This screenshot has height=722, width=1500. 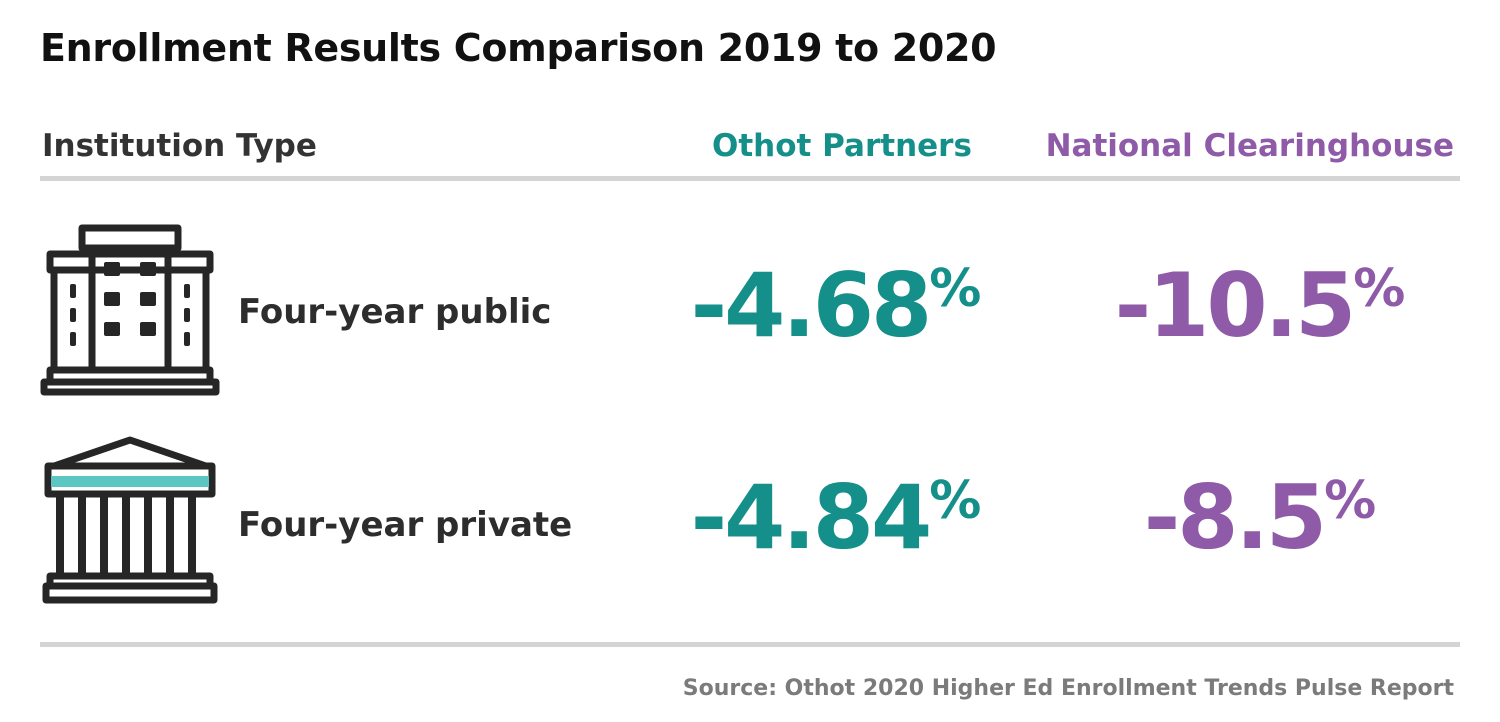 I want to click on column-header-national-clearinghouse: National Clearinghouse, so click(x=1249, y=146).